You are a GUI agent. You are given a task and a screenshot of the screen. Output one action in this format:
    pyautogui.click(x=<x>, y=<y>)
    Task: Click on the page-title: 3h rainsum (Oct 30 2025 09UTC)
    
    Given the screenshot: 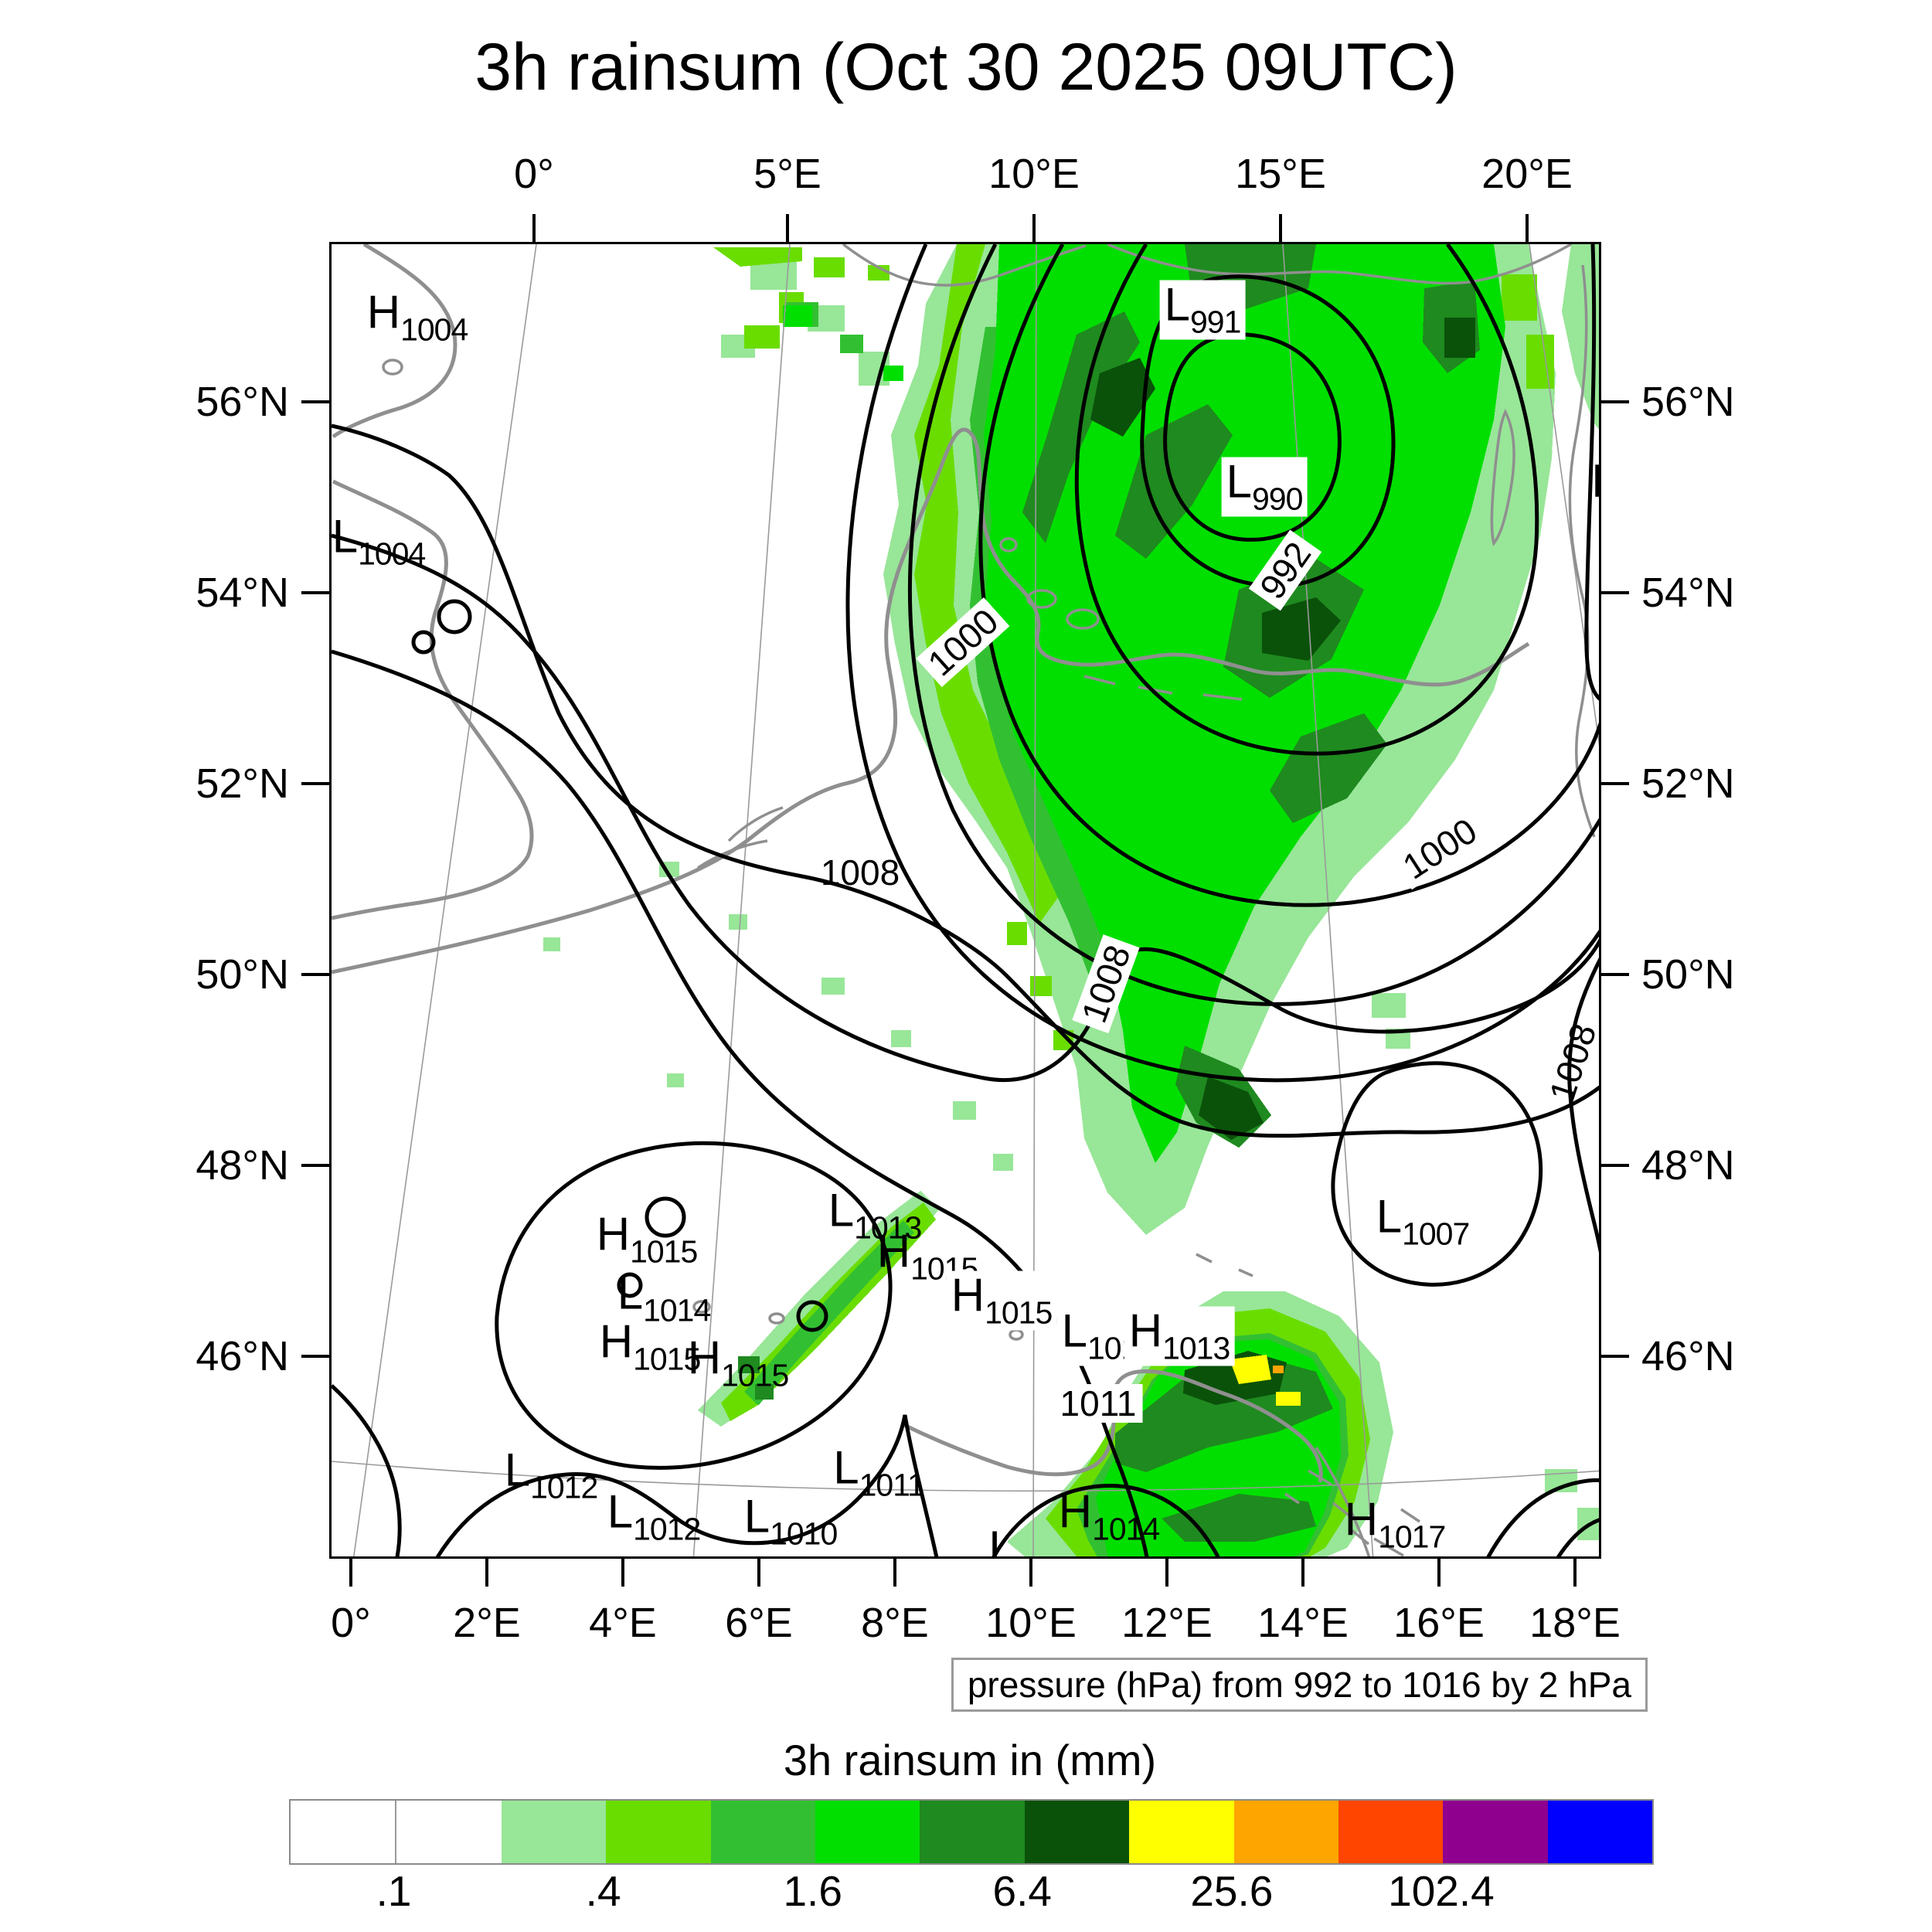 What is the action you would take?
    pyautogui.click(x=966, y=67)
    